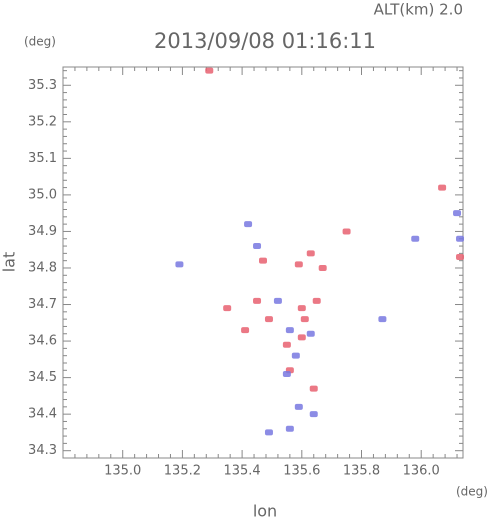  What do you see at coordinates (42, 194) in the screenshot?
I see `y-tick-label: 35.0` at bounding box center [42, 194].